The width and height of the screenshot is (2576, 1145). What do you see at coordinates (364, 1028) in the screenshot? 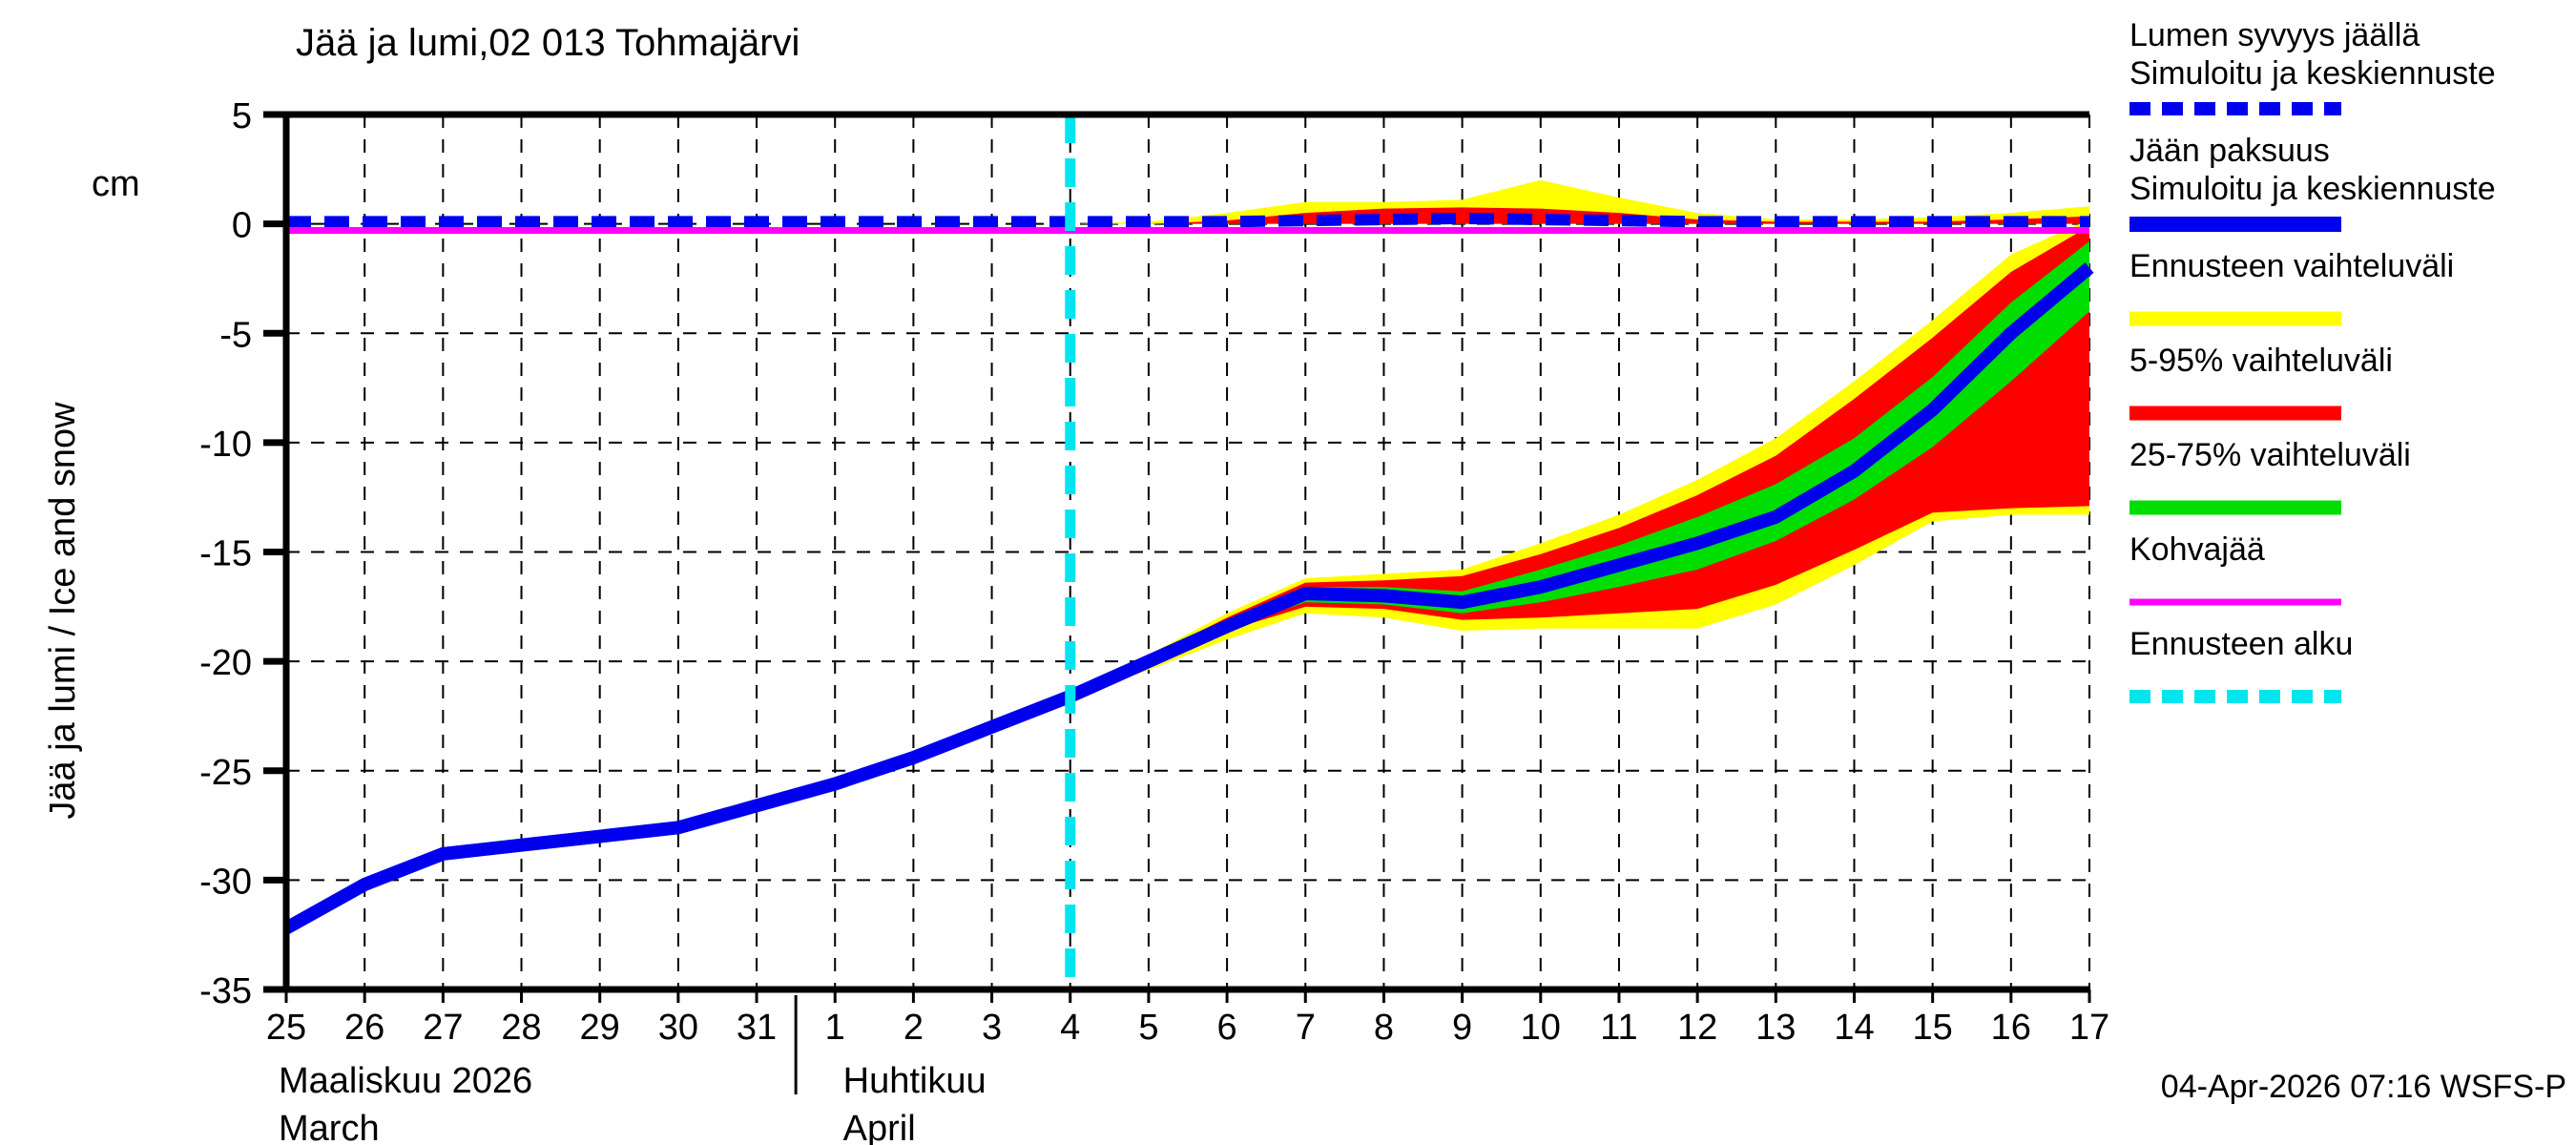
I see `x-tick-label: 26` at bounding box center [364, 1028].